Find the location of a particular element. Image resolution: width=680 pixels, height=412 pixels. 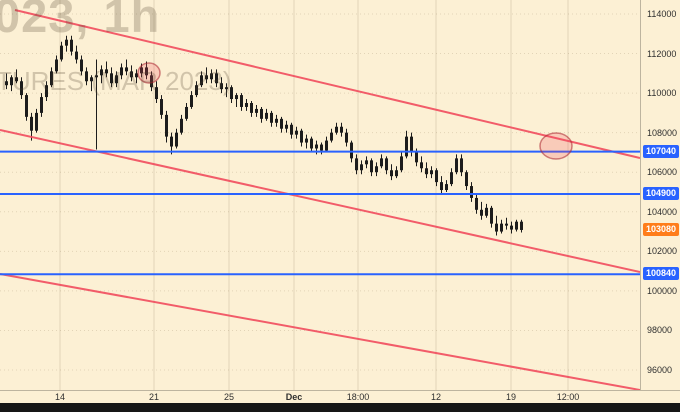

x-axis-tick-label: 21 is located at coordinates (154, 397).